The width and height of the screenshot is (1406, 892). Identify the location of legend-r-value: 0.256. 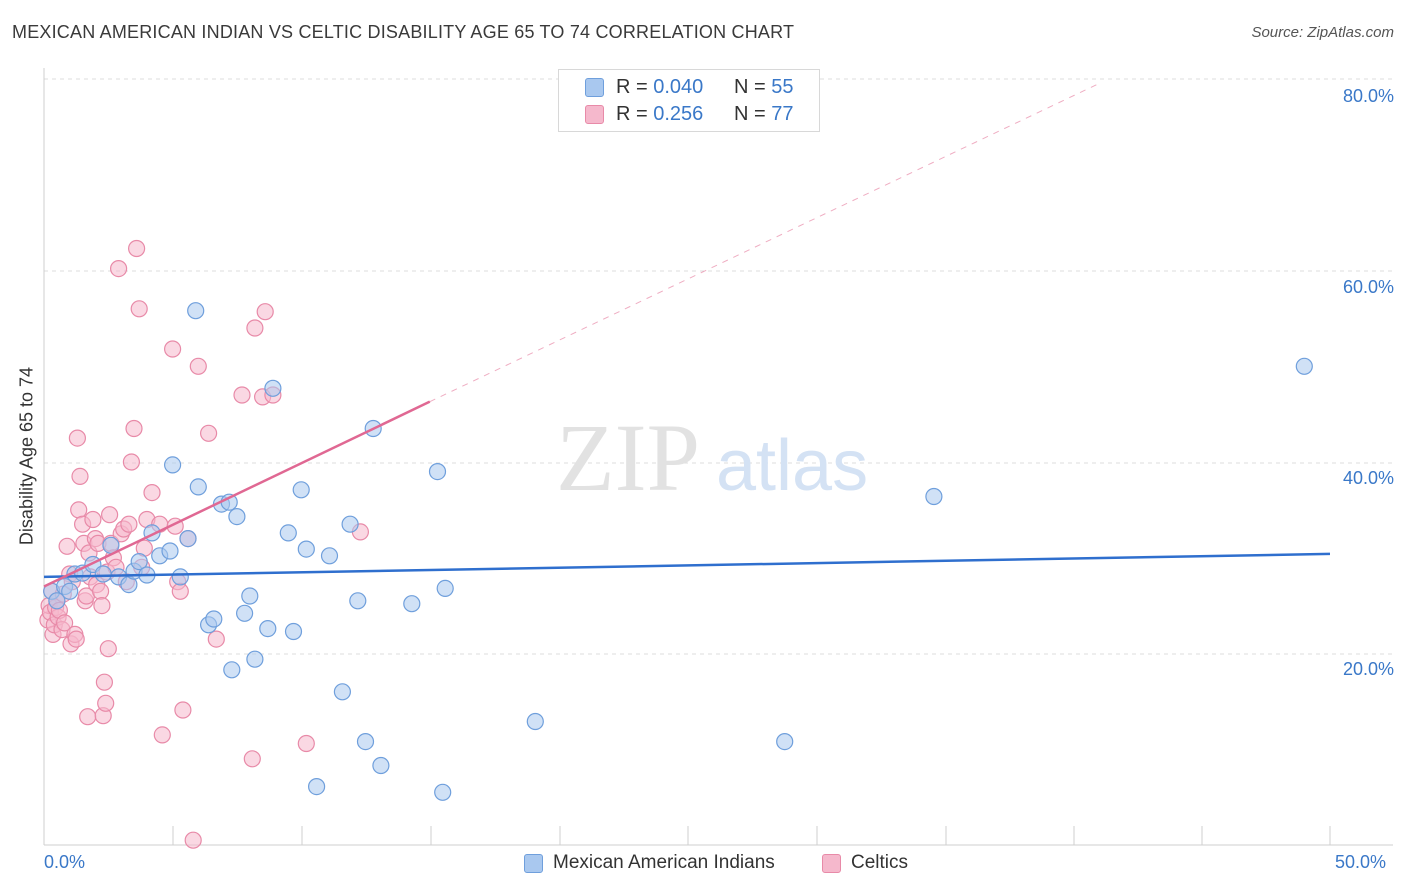
(678, 113).